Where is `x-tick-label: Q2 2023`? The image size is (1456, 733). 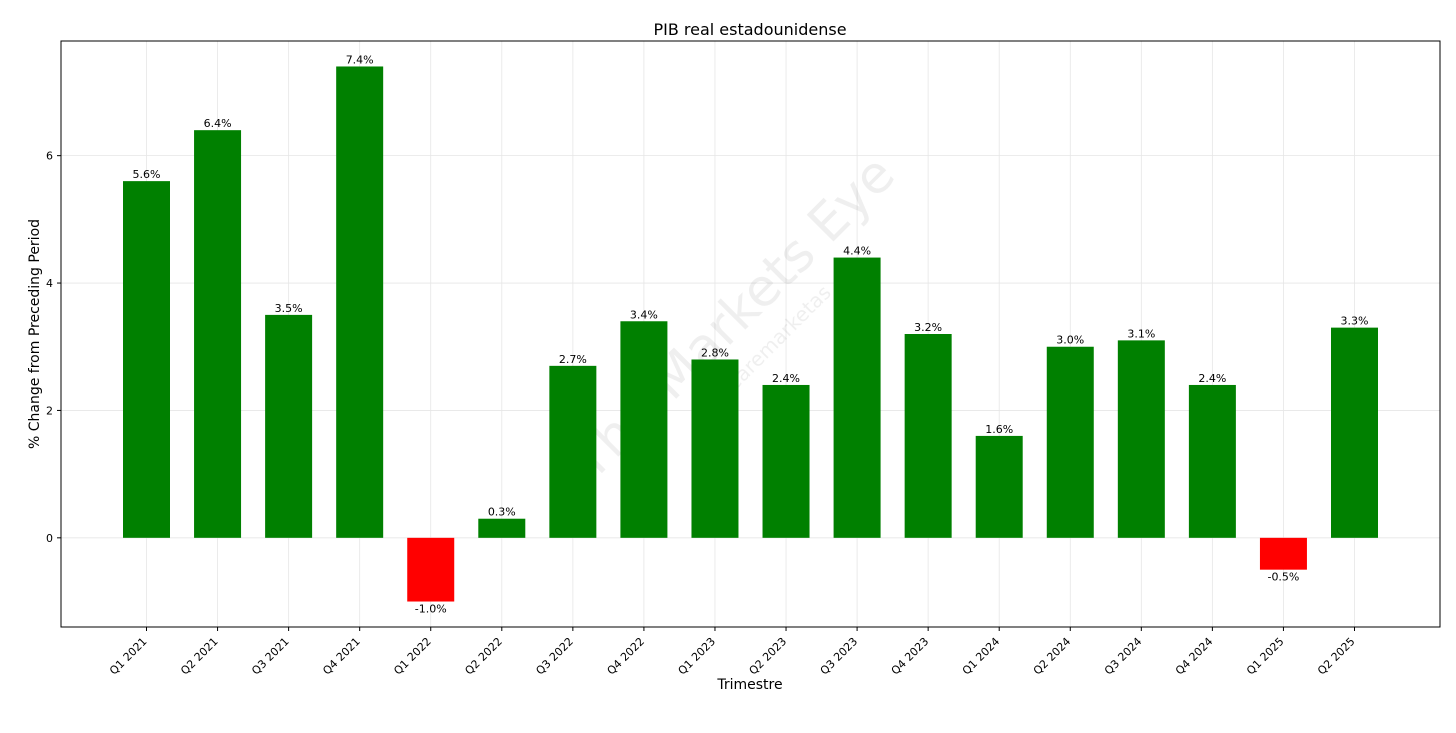
x-tick-label: Q2 2023 is located at coordinates (768, 656).